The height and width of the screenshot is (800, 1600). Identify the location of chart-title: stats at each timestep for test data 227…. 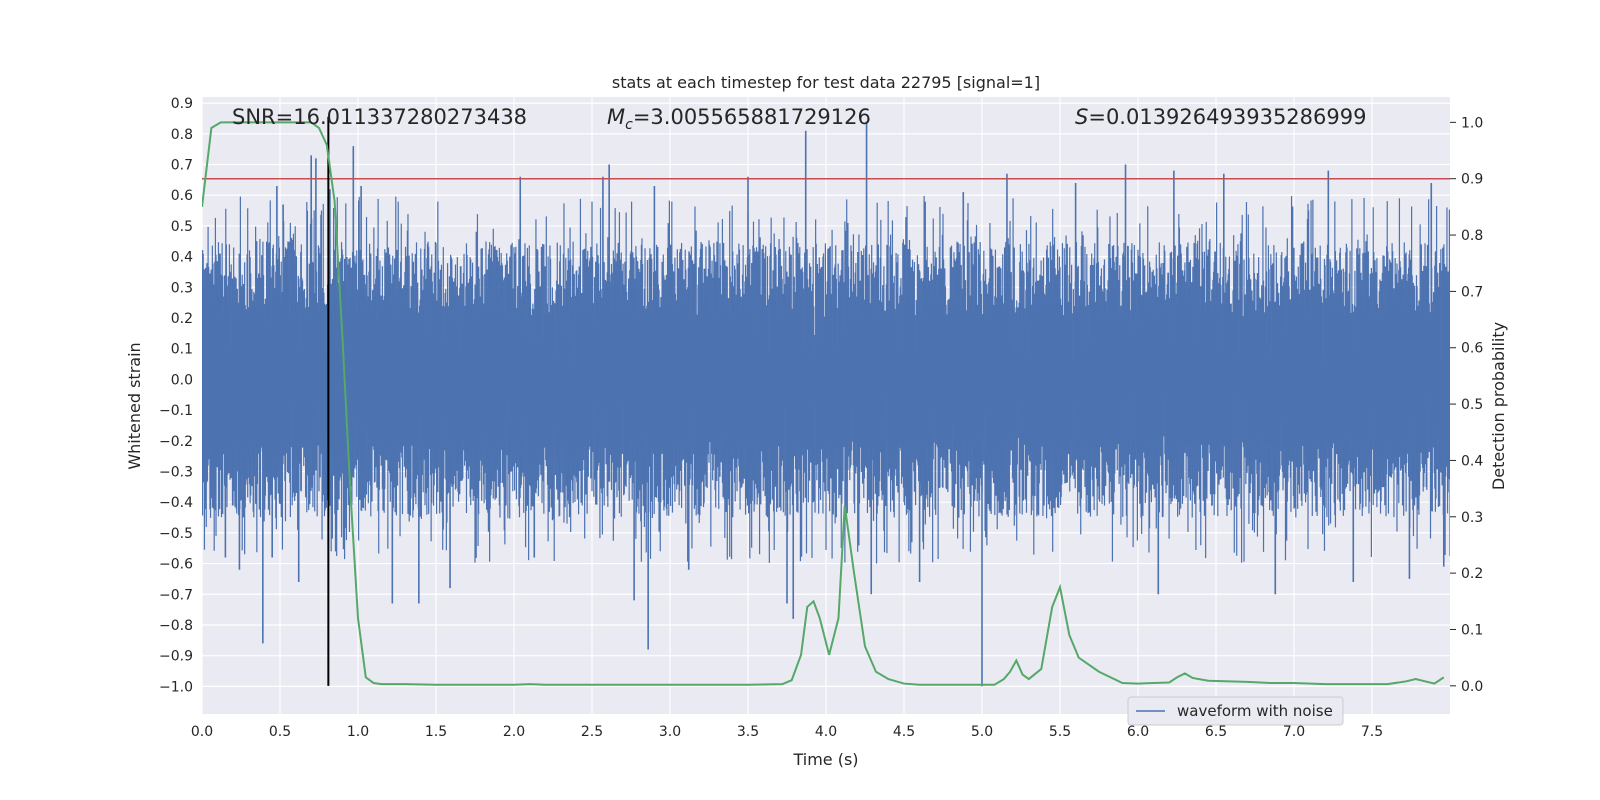
(826, 82).